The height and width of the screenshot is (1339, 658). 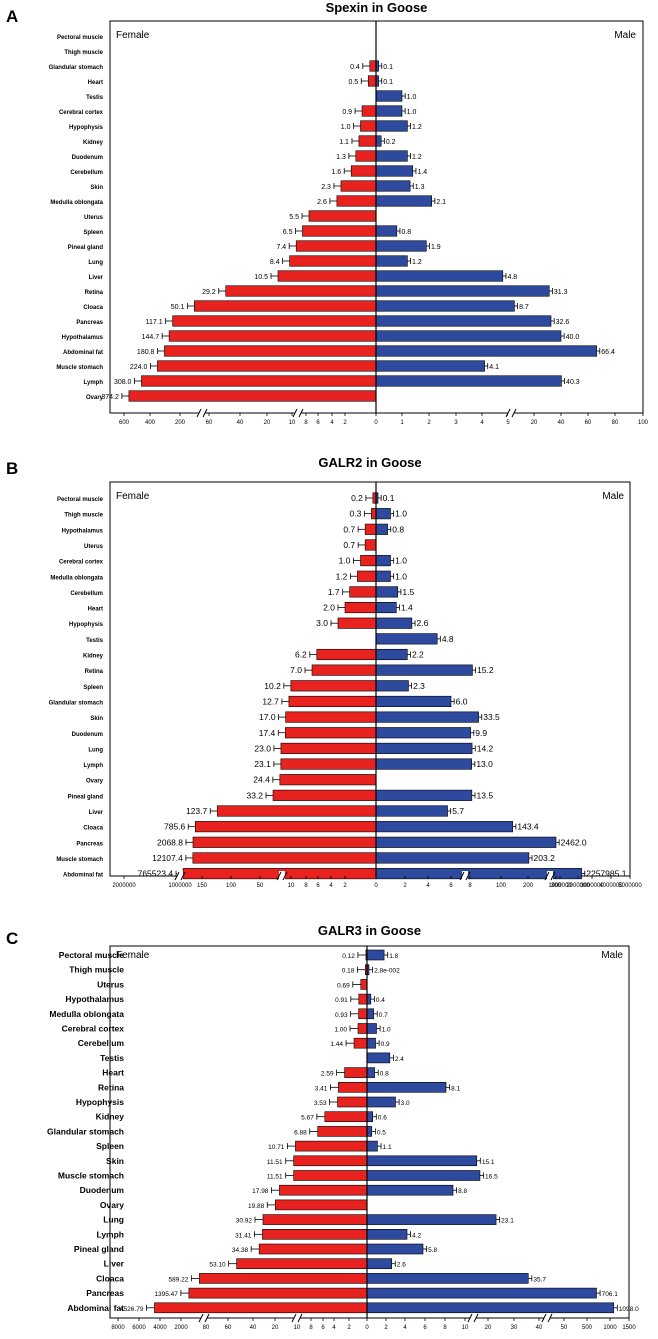 I want to click on panel-a-hypophysis-male-value: 1.2, so click(x=417, y=127).